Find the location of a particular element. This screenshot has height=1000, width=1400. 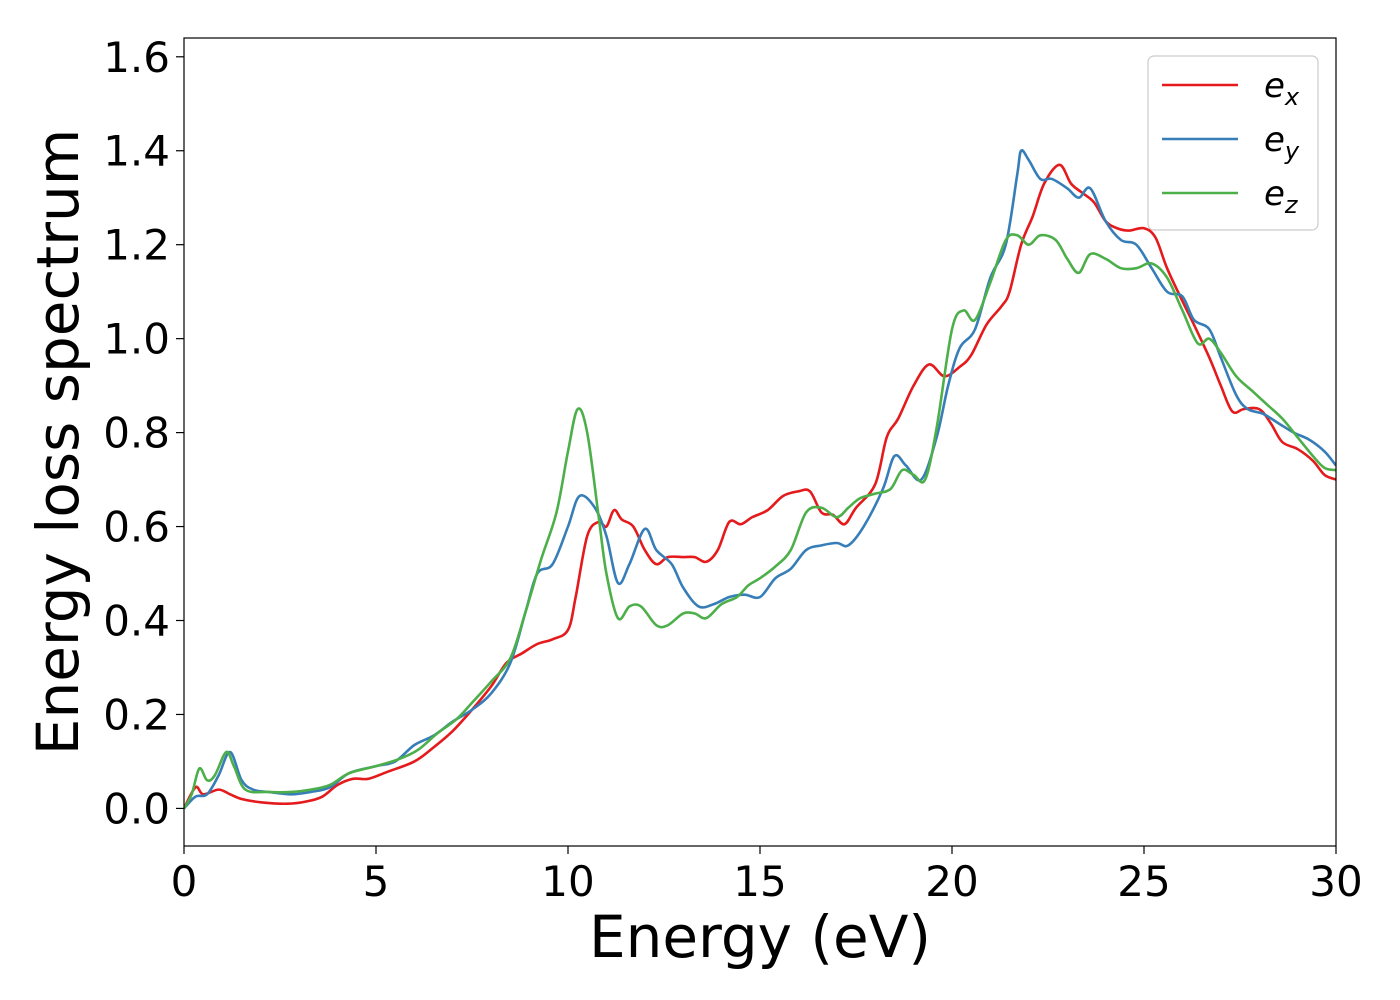

x-tick-label: 20 is located at coordinates (951, 881).